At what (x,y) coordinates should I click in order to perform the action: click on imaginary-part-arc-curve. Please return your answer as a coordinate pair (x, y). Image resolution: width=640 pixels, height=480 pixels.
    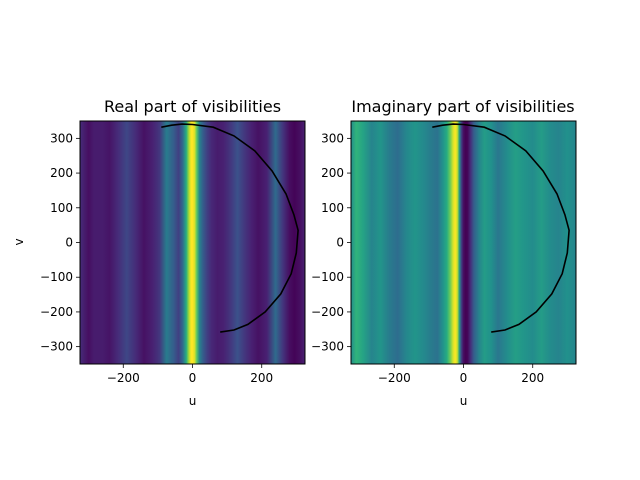
    Looking at the image, I should click on (501, 228).